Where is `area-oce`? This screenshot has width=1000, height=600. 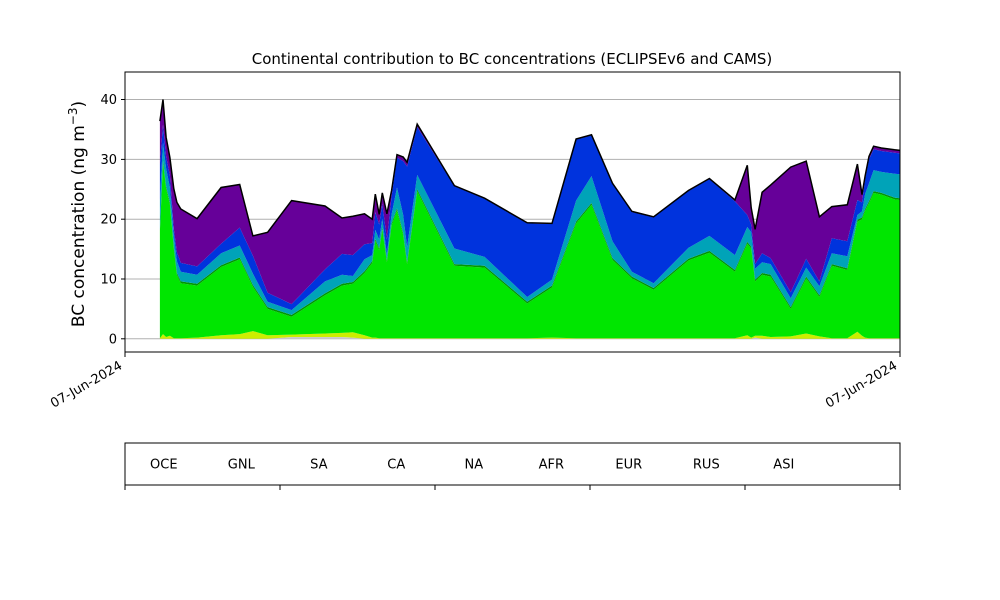
area-oce is located at coordinates (529, 338).